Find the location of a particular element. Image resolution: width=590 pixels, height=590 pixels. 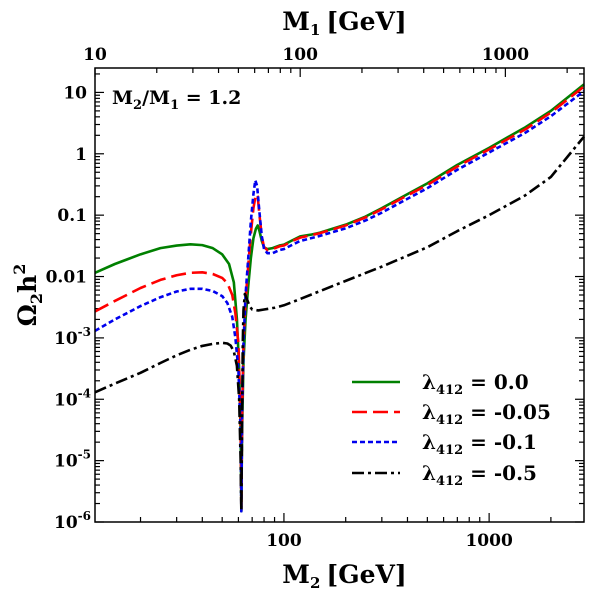

x-axis-title: M2 [GeV] is located at coordinates (344, 575).